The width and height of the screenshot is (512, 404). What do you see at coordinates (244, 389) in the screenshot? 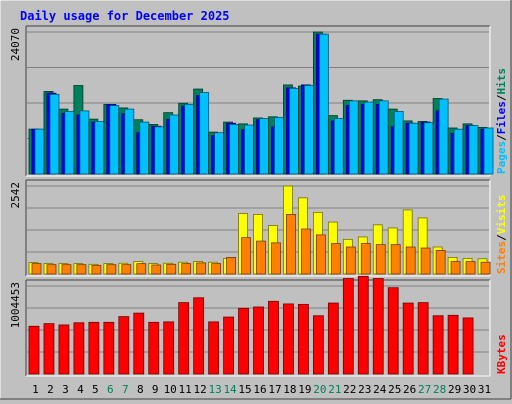
I see `day-label: 15` at bounding box center [244, 389].